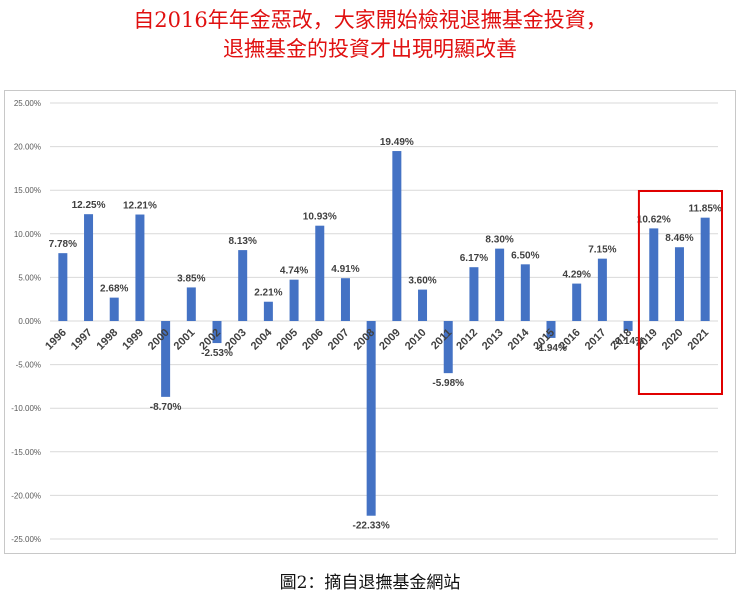  Describe the element at coordinates (108, 340) in the screenshot. I see `x-category-label: 1998` at that location.